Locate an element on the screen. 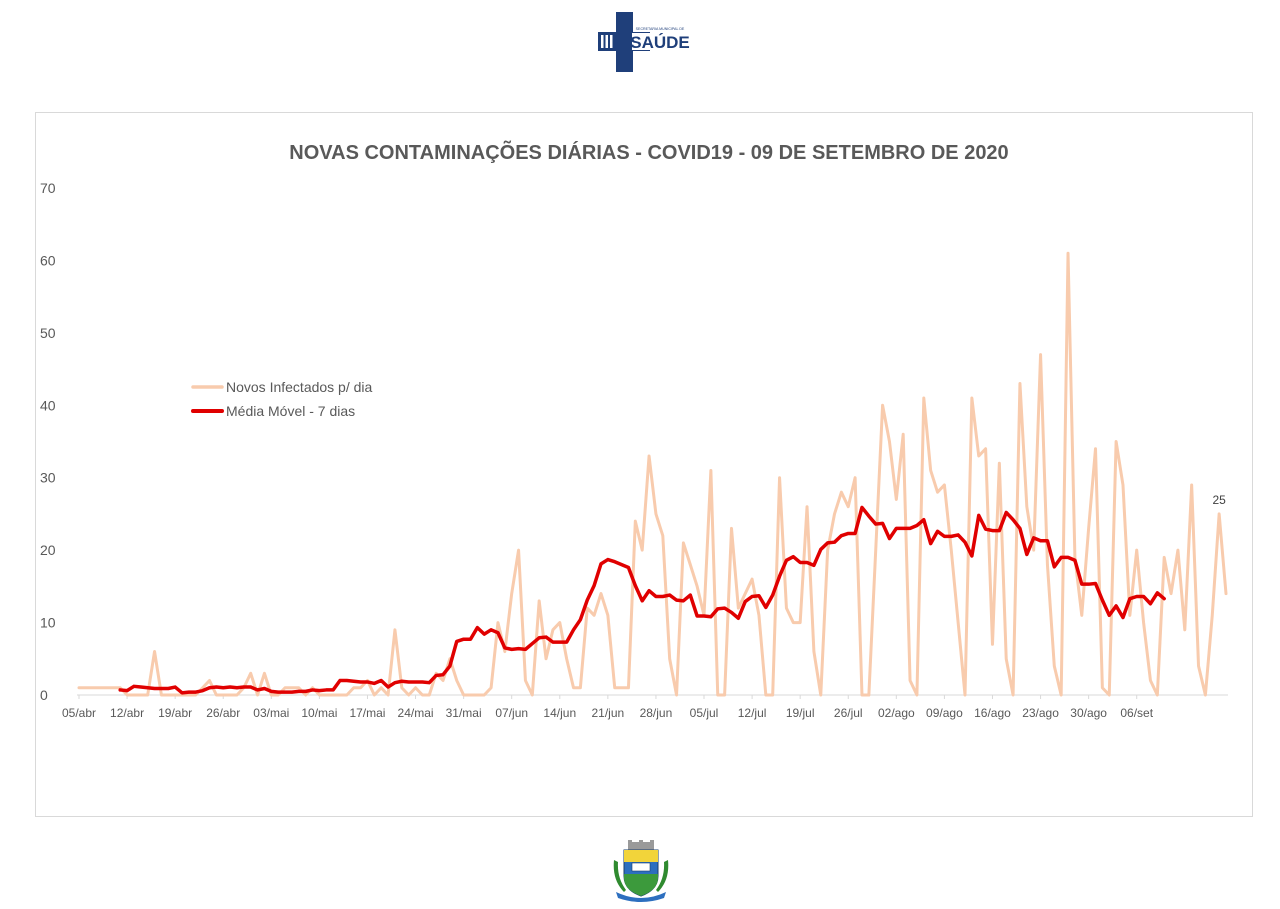 The image size is (1280, 909). x-tick-label: 19/jul is located at coordinates (800, 713).